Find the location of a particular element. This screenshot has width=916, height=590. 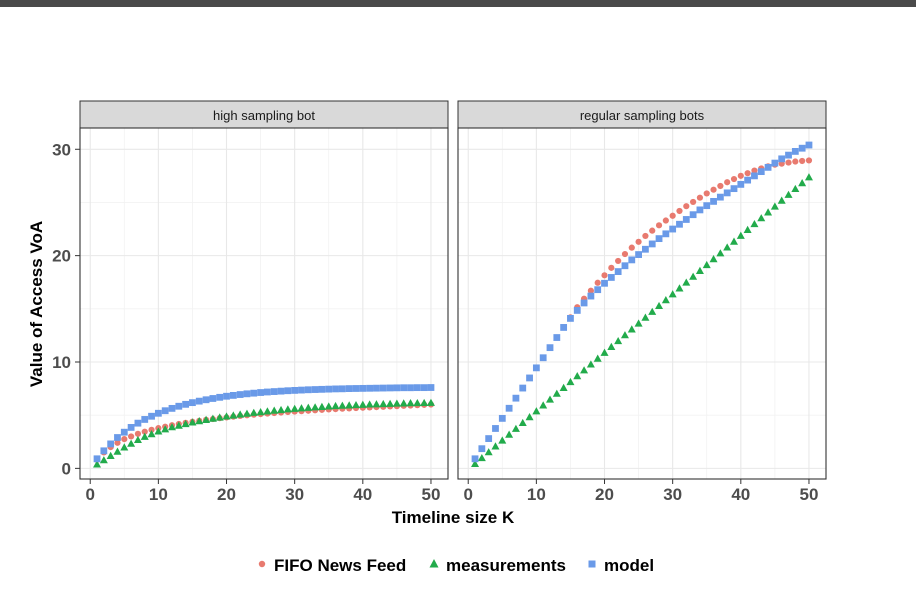

series-square is located at coordinates (264, 423).